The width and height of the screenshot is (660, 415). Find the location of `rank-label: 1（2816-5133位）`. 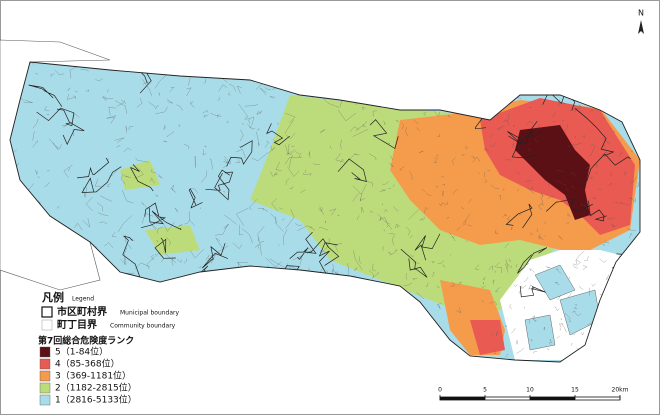

rank-label: 1（2816-5133位） is located at coordinates (96, 400).